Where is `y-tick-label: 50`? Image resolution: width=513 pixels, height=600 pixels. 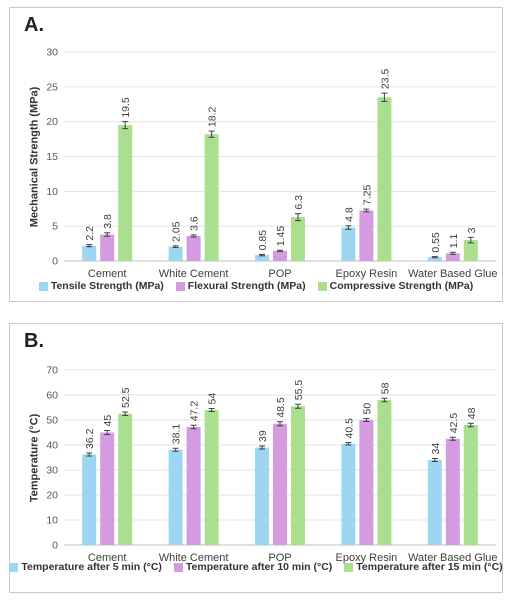
y-tick-label: 50 is located at coordinates (52, 421).